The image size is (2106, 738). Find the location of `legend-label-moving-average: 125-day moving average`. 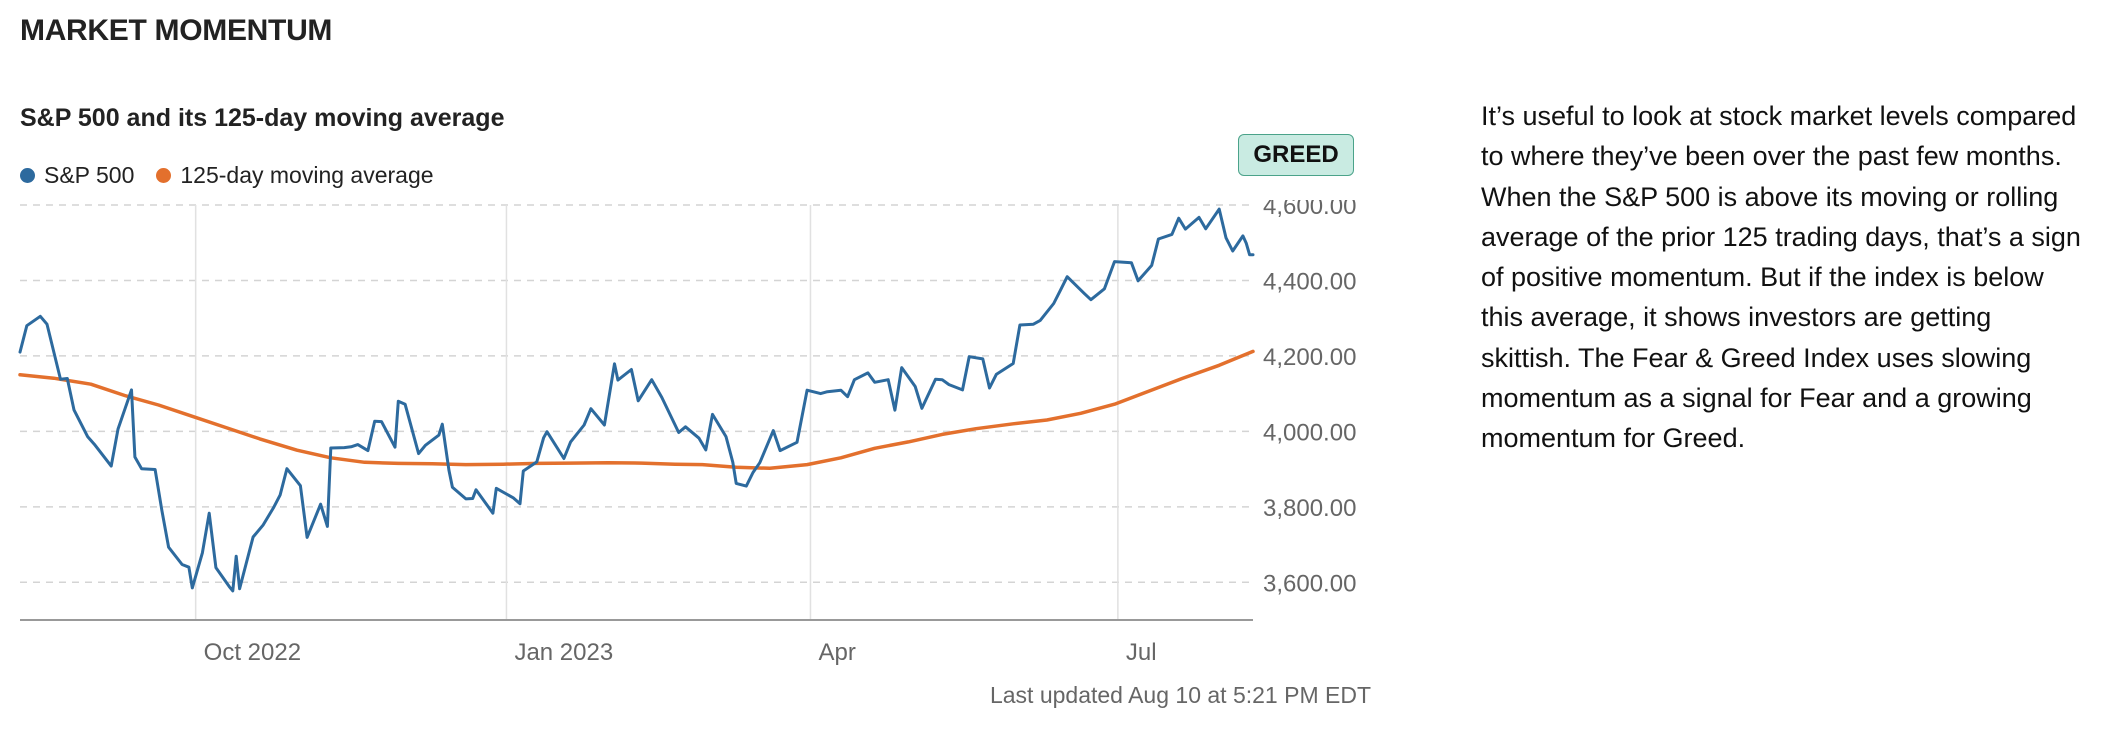

legend-label-moving-average: 125-day moving average is located at coordinates (307, 175).